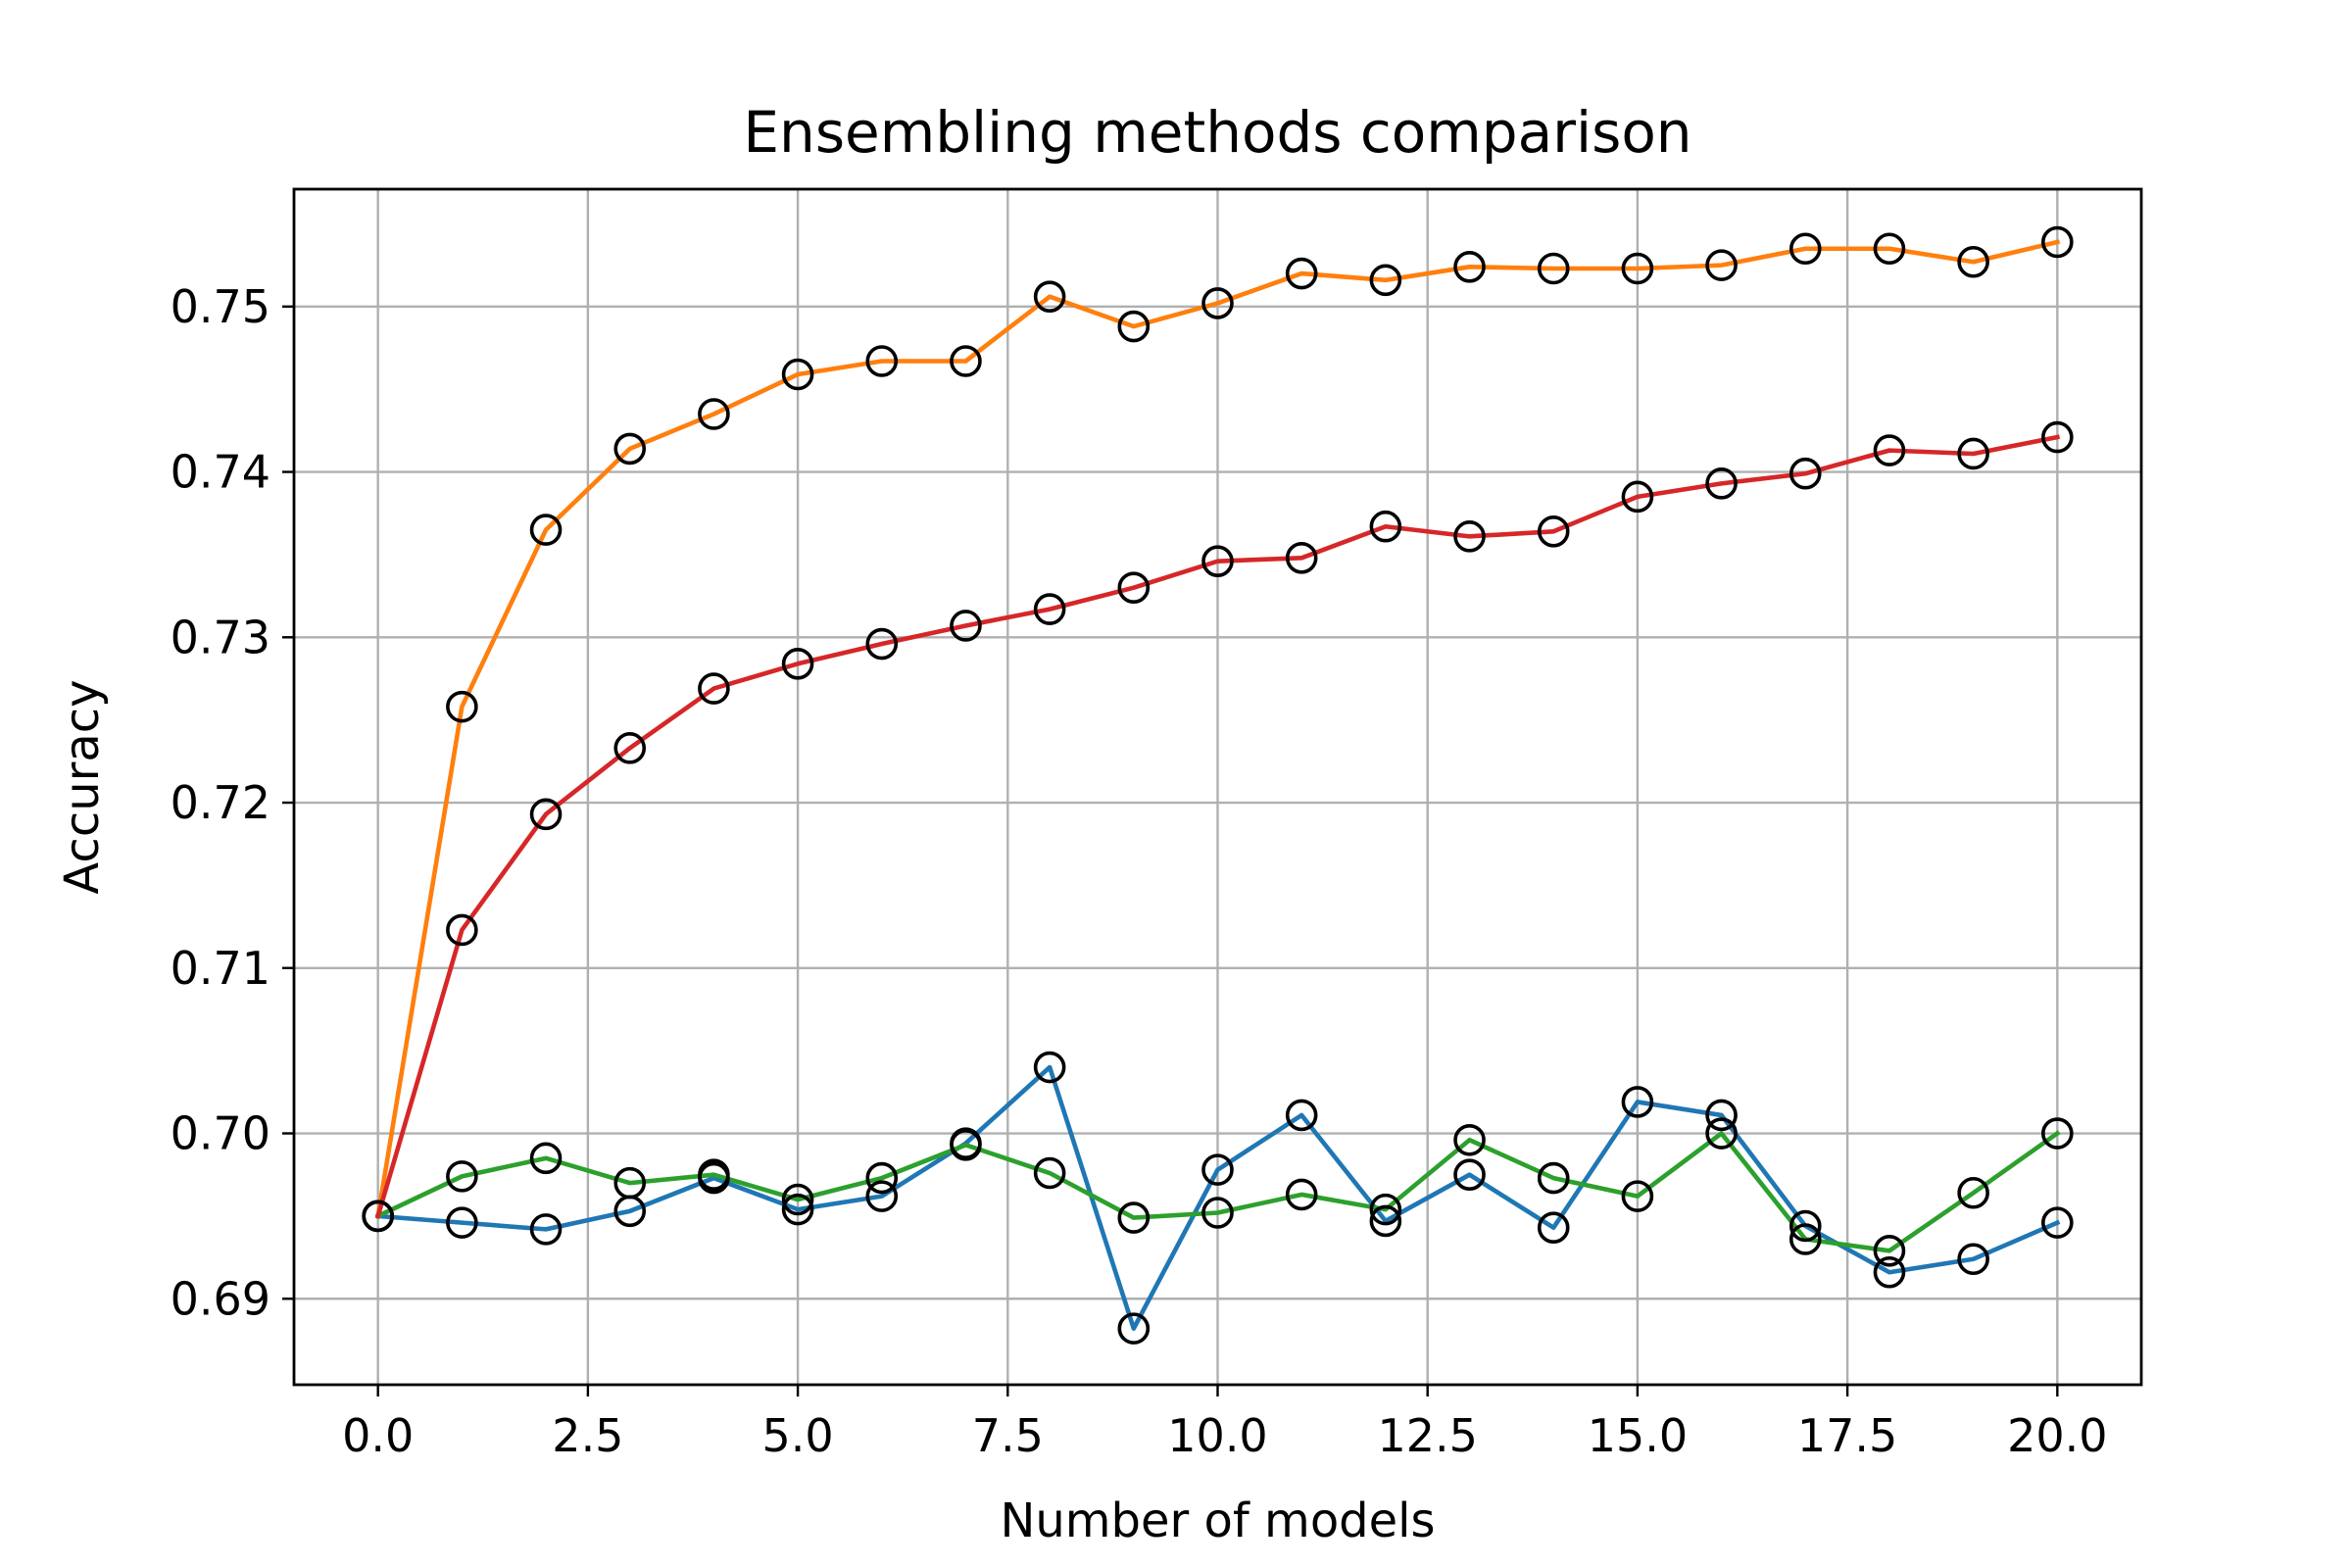  Describe the element at coordinates (1217, 1435) in the screenshot. I see `x-tick-label: 10.0` at that location.